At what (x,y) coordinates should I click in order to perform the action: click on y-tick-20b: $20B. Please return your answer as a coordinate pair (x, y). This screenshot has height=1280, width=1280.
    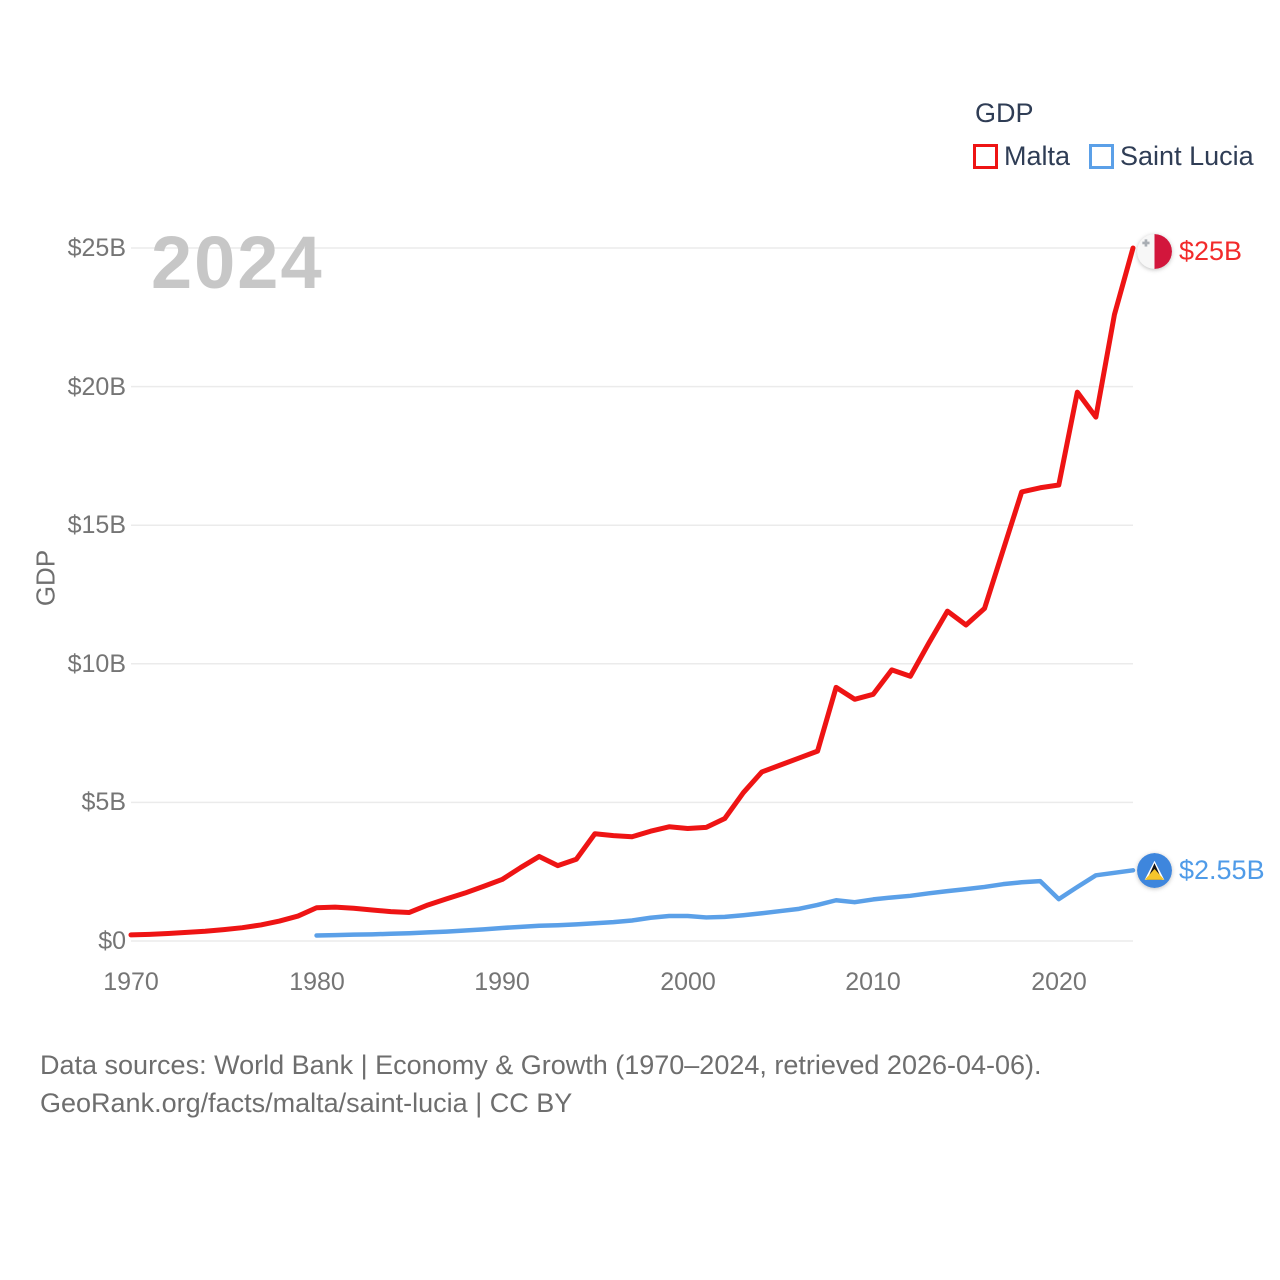
    Looking at the image, I should click on (96, 387).